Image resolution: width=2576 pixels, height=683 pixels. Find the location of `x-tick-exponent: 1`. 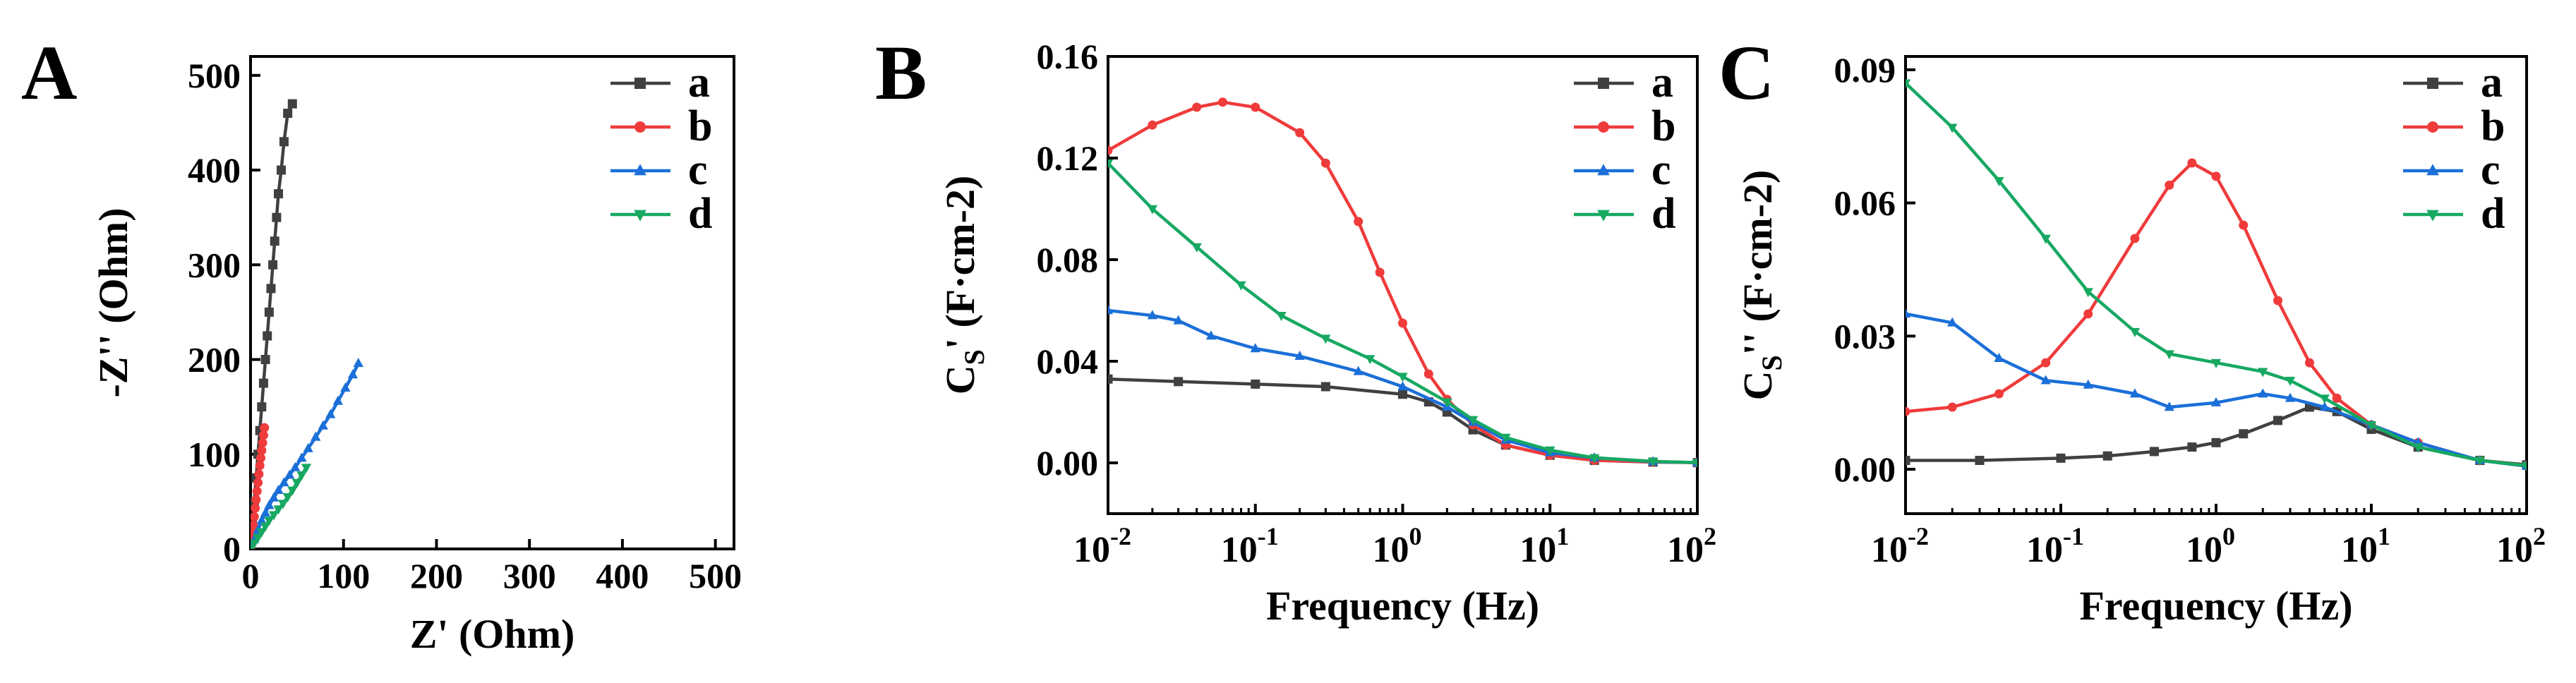

x-tick-exponent: 1 is located at coordinates (2384, 536).